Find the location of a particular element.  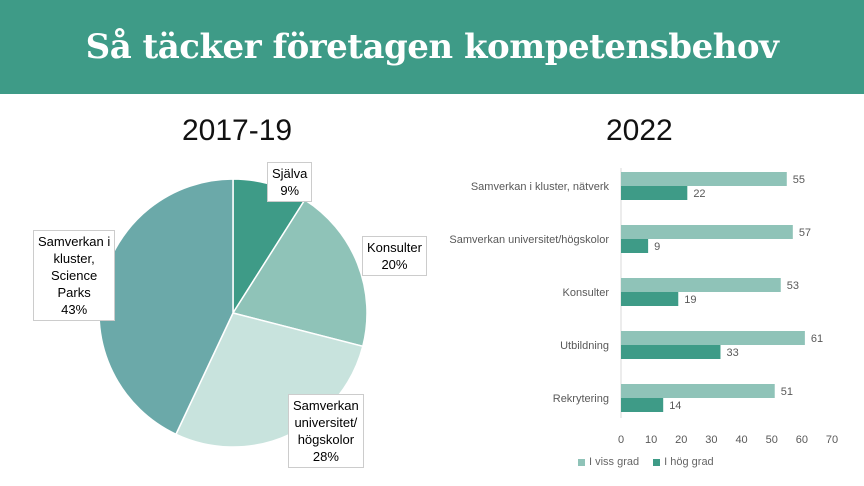

pie-label-2: Samverkan universitet/ högskolor 28% is located at coordinates (326, 431).